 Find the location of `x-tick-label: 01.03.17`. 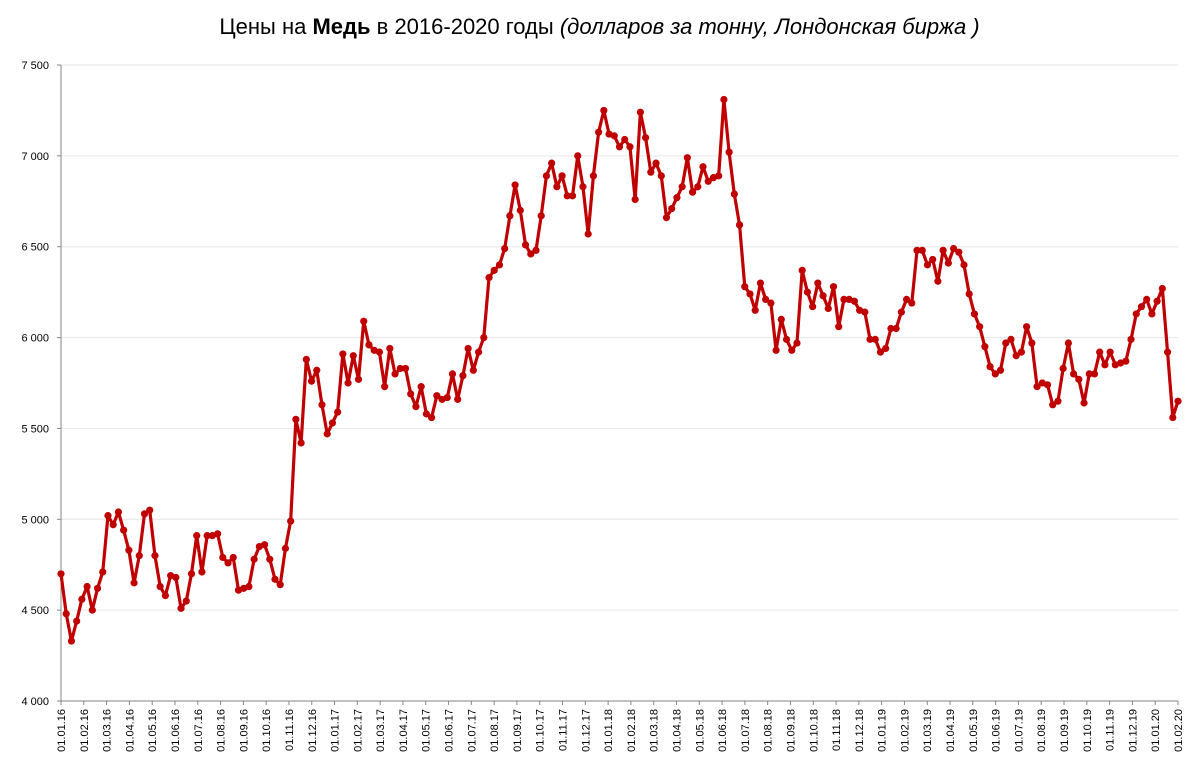

x-tick-label: 01.03.17 is located at coordinates (381, 730).